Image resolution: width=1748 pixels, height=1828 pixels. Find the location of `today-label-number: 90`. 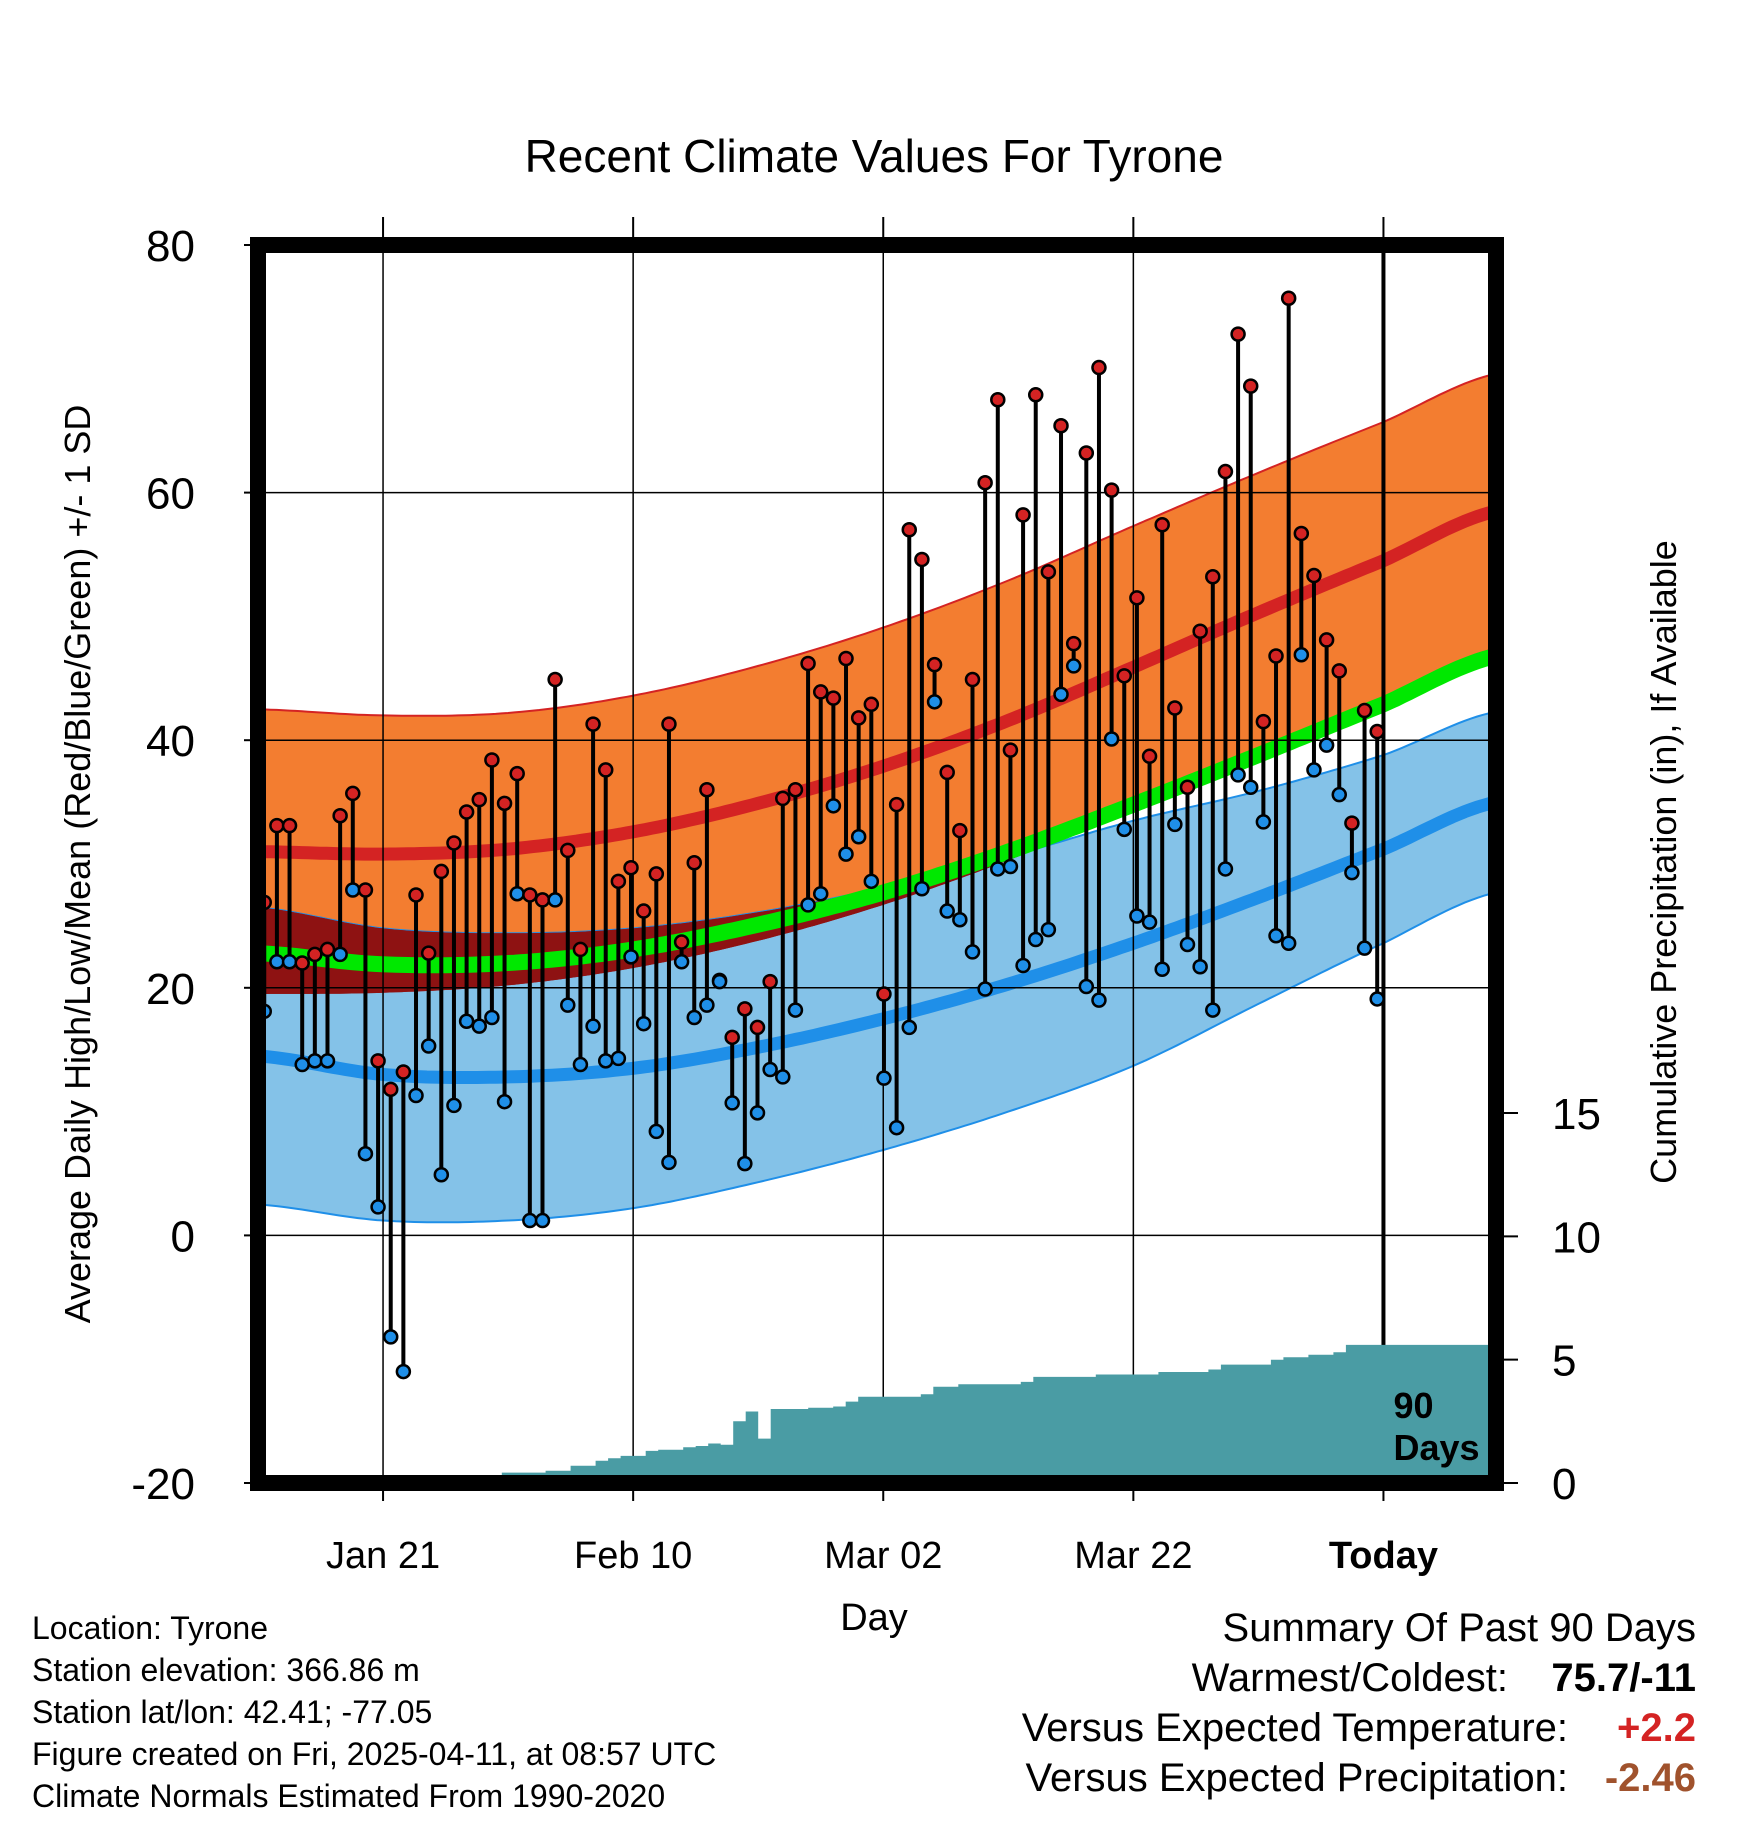

today-label-number: 90 is located at coordinates (1413, 1405).